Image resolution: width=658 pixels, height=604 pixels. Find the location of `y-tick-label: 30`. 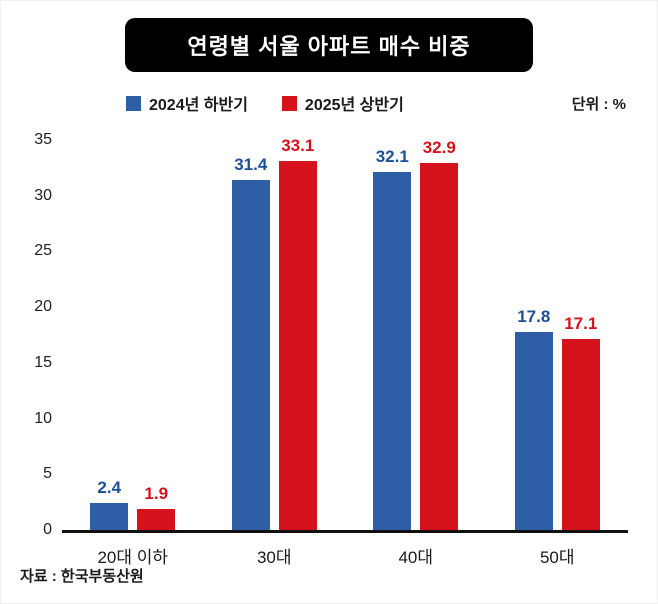

y-tick-label: 30 is located at coordinates (43, 195).